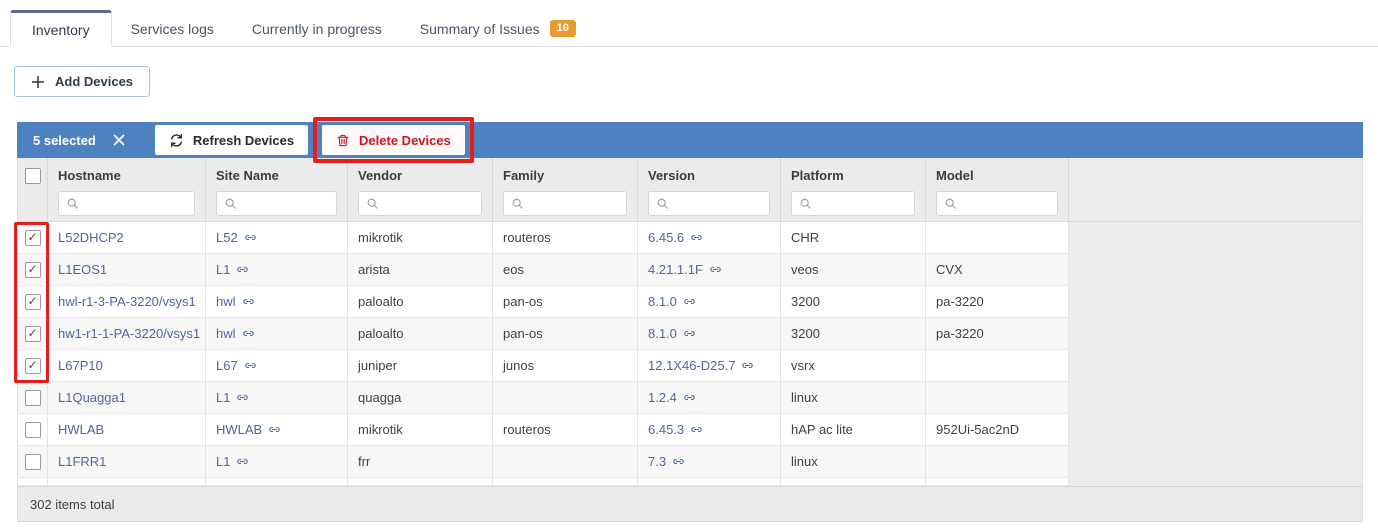  What do you see at coordinates (172, 28) in the screenshot?
I see `tab-services-logs: Services logs` at bounding box center [172, 28].